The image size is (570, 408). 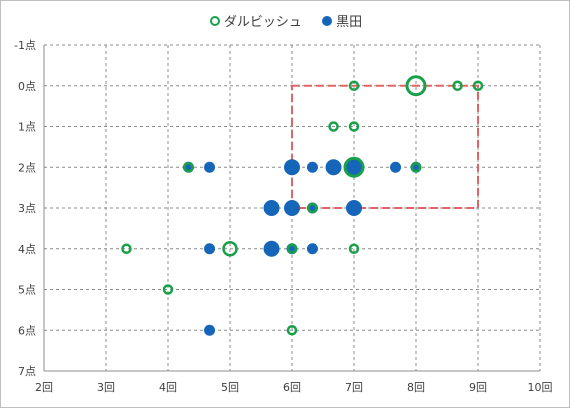 What do you see at coordinates (27, 167) in the screenshot?
I see `y-tick-label: 2点` at bounding box center [27, 167].